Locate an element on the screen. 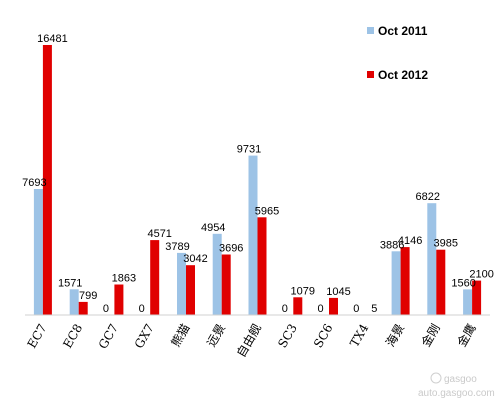 This screenshot has width=500, height=406. value-label-oct-2011-1: 1571 is located at coordinates (70, 283).